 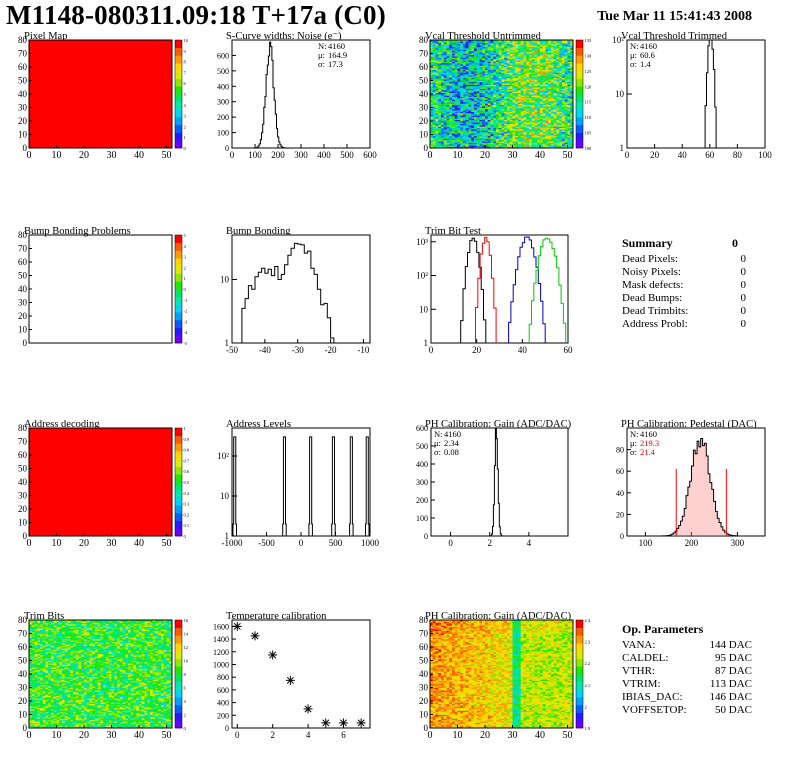 I want to click on y-tick-label: 80, so click(x=424, y=40).